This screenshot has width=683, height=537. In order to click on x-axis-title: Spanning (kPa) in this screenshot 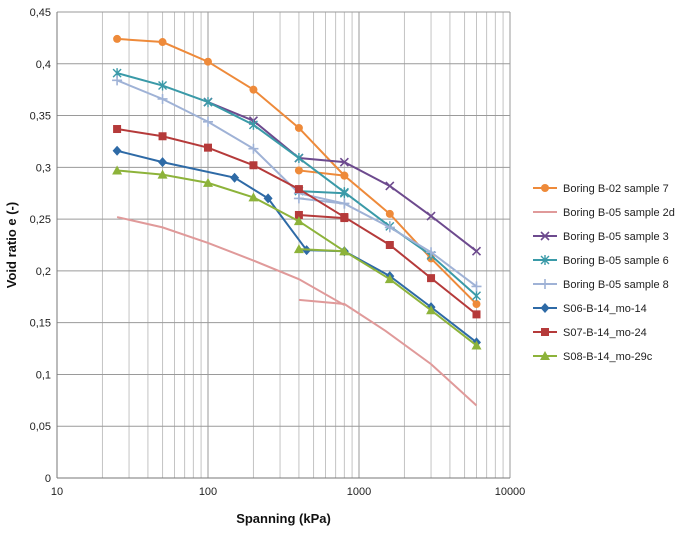, I will do `click(283, 518)`.